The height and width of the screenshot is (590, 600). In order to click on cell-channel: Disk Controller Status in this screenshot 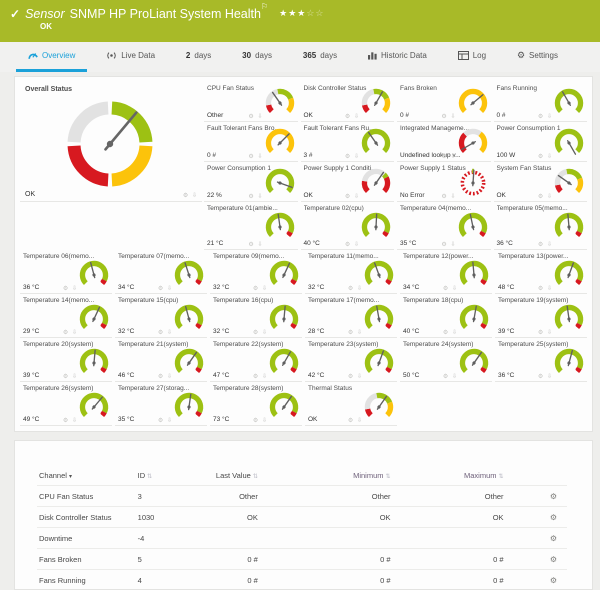, I will do `click(86, 517)`.